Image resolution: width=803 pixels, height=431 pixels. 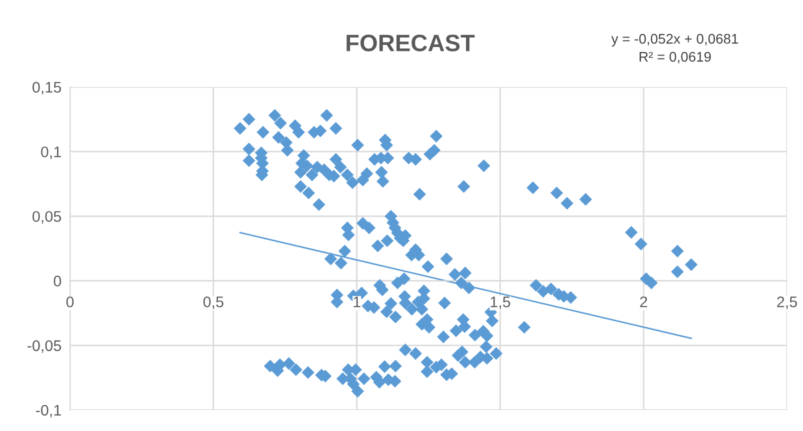 I want to click on y-tick-label: 0,15, so click(x=47, y=88).